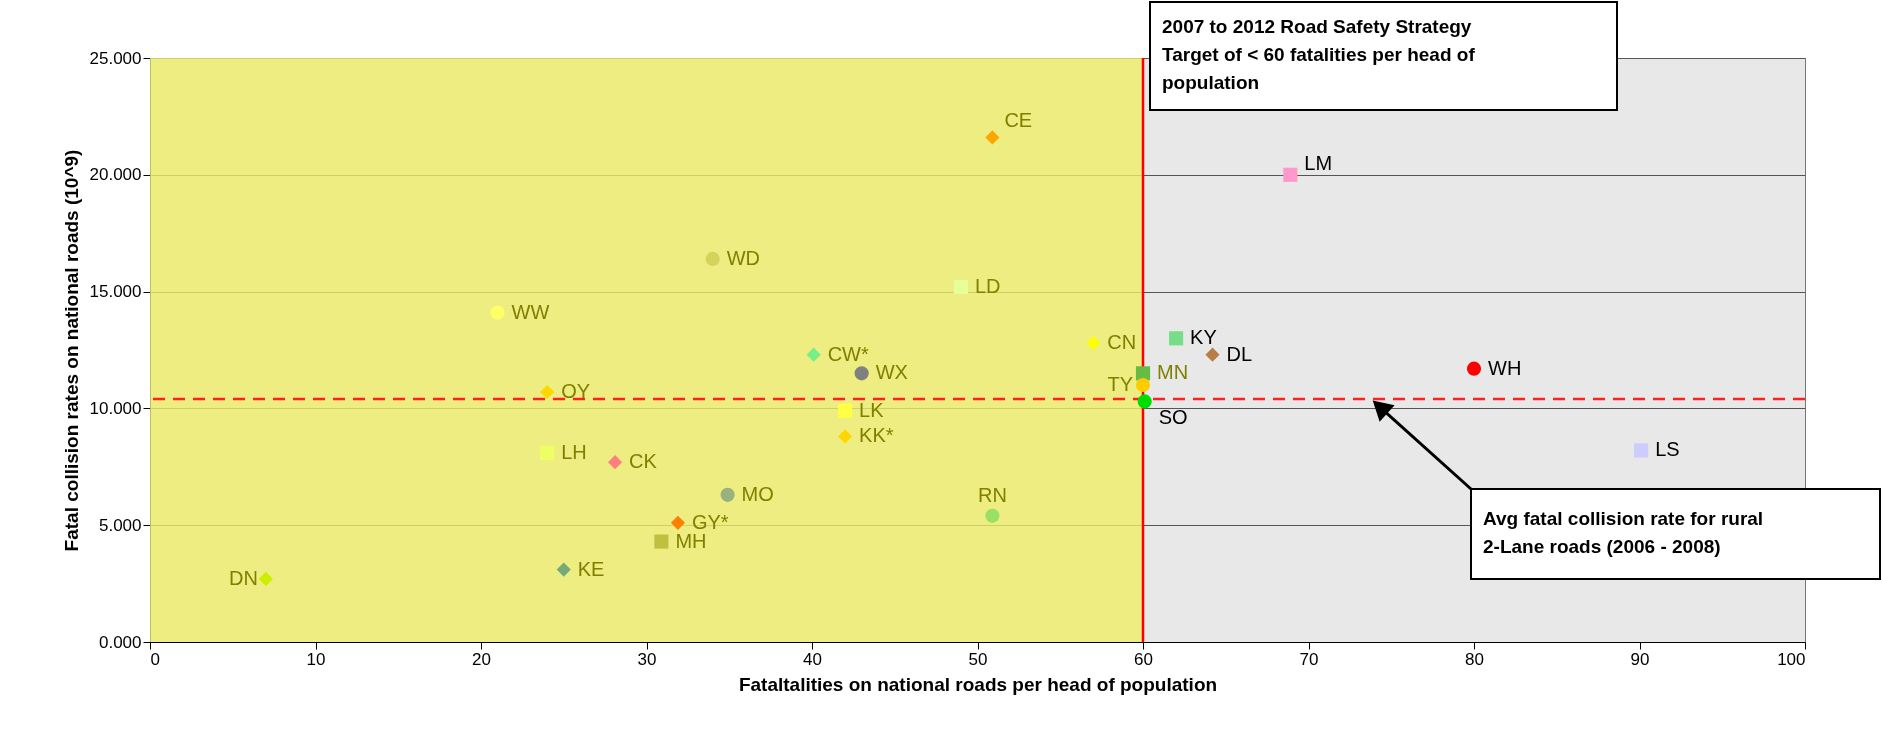 This screenshot has height=735, width=1883. Describe the element at coordinates (1173, 372) in the screenshot. I see `series-label: MN` at that location.